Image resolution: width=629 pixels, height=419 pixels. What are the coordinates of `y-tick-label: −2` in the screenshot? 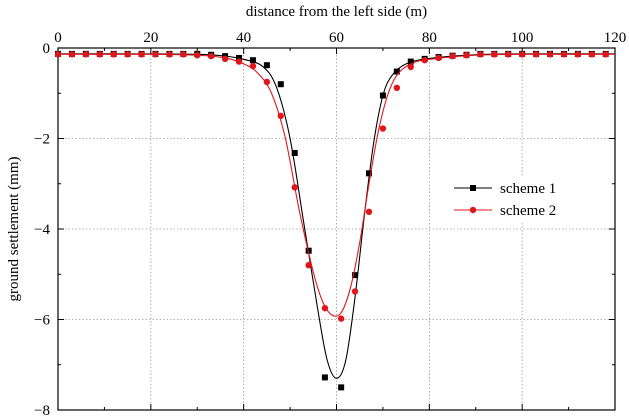 It's located at (42, 140).